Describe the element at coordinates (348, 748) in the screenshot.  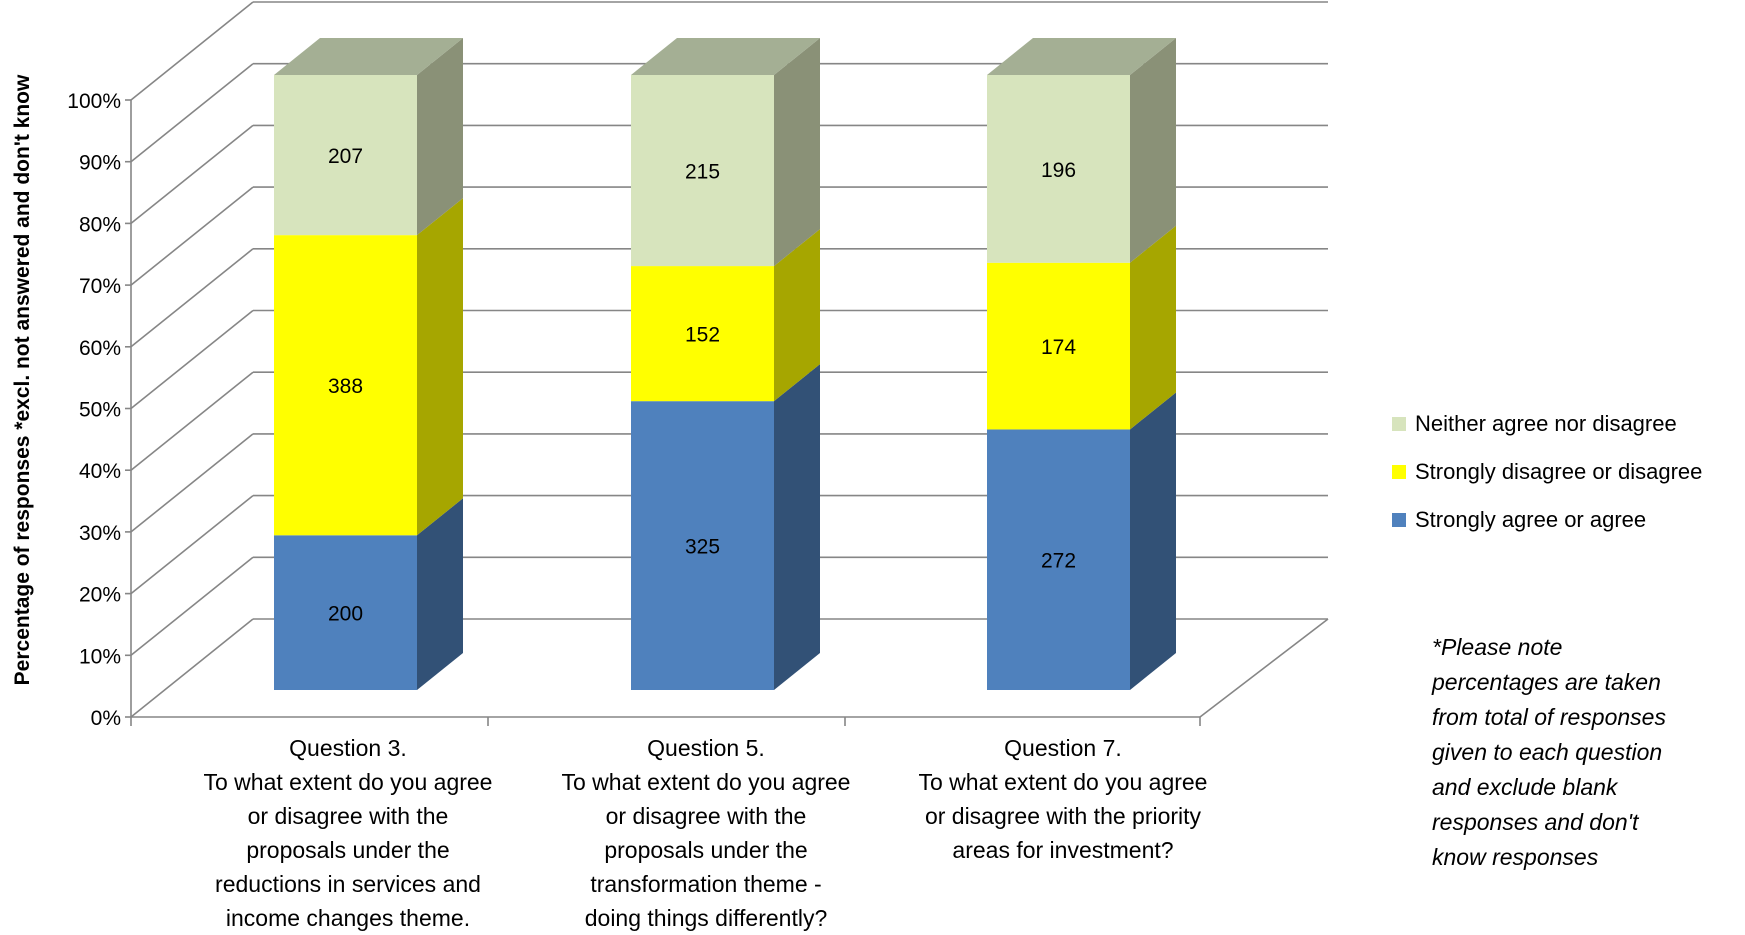
I see `category-label-line: Question 3.` at that location.